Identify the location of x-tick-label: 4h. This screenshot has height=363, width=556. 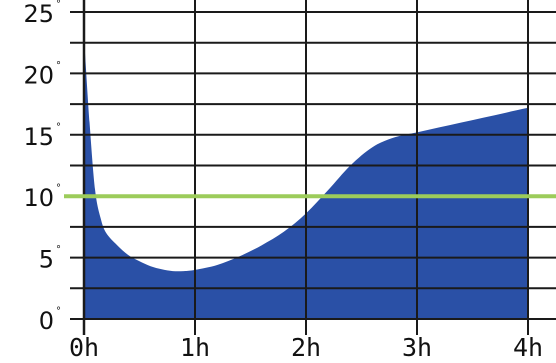
(528, 347).